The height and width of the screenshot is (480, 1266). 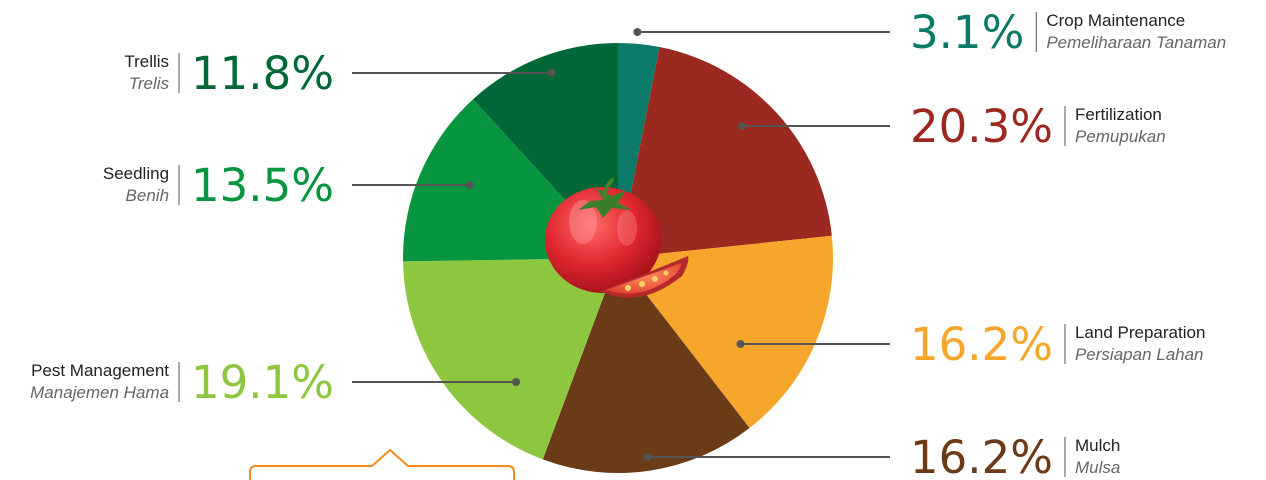 What do you see at coordinates (147, 195) in the screenshot?
I see `name-id-label-seedling: Benih` at bounding box center [147, 195].